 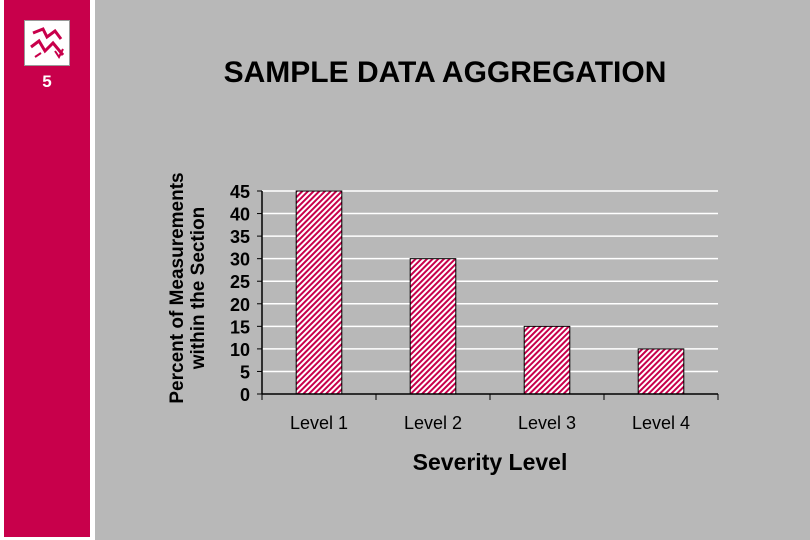 What do you see at coordinates (319, 423) in the screenshot?
I see `x-tick-label: Level 1` at bounding box center [319, 423].